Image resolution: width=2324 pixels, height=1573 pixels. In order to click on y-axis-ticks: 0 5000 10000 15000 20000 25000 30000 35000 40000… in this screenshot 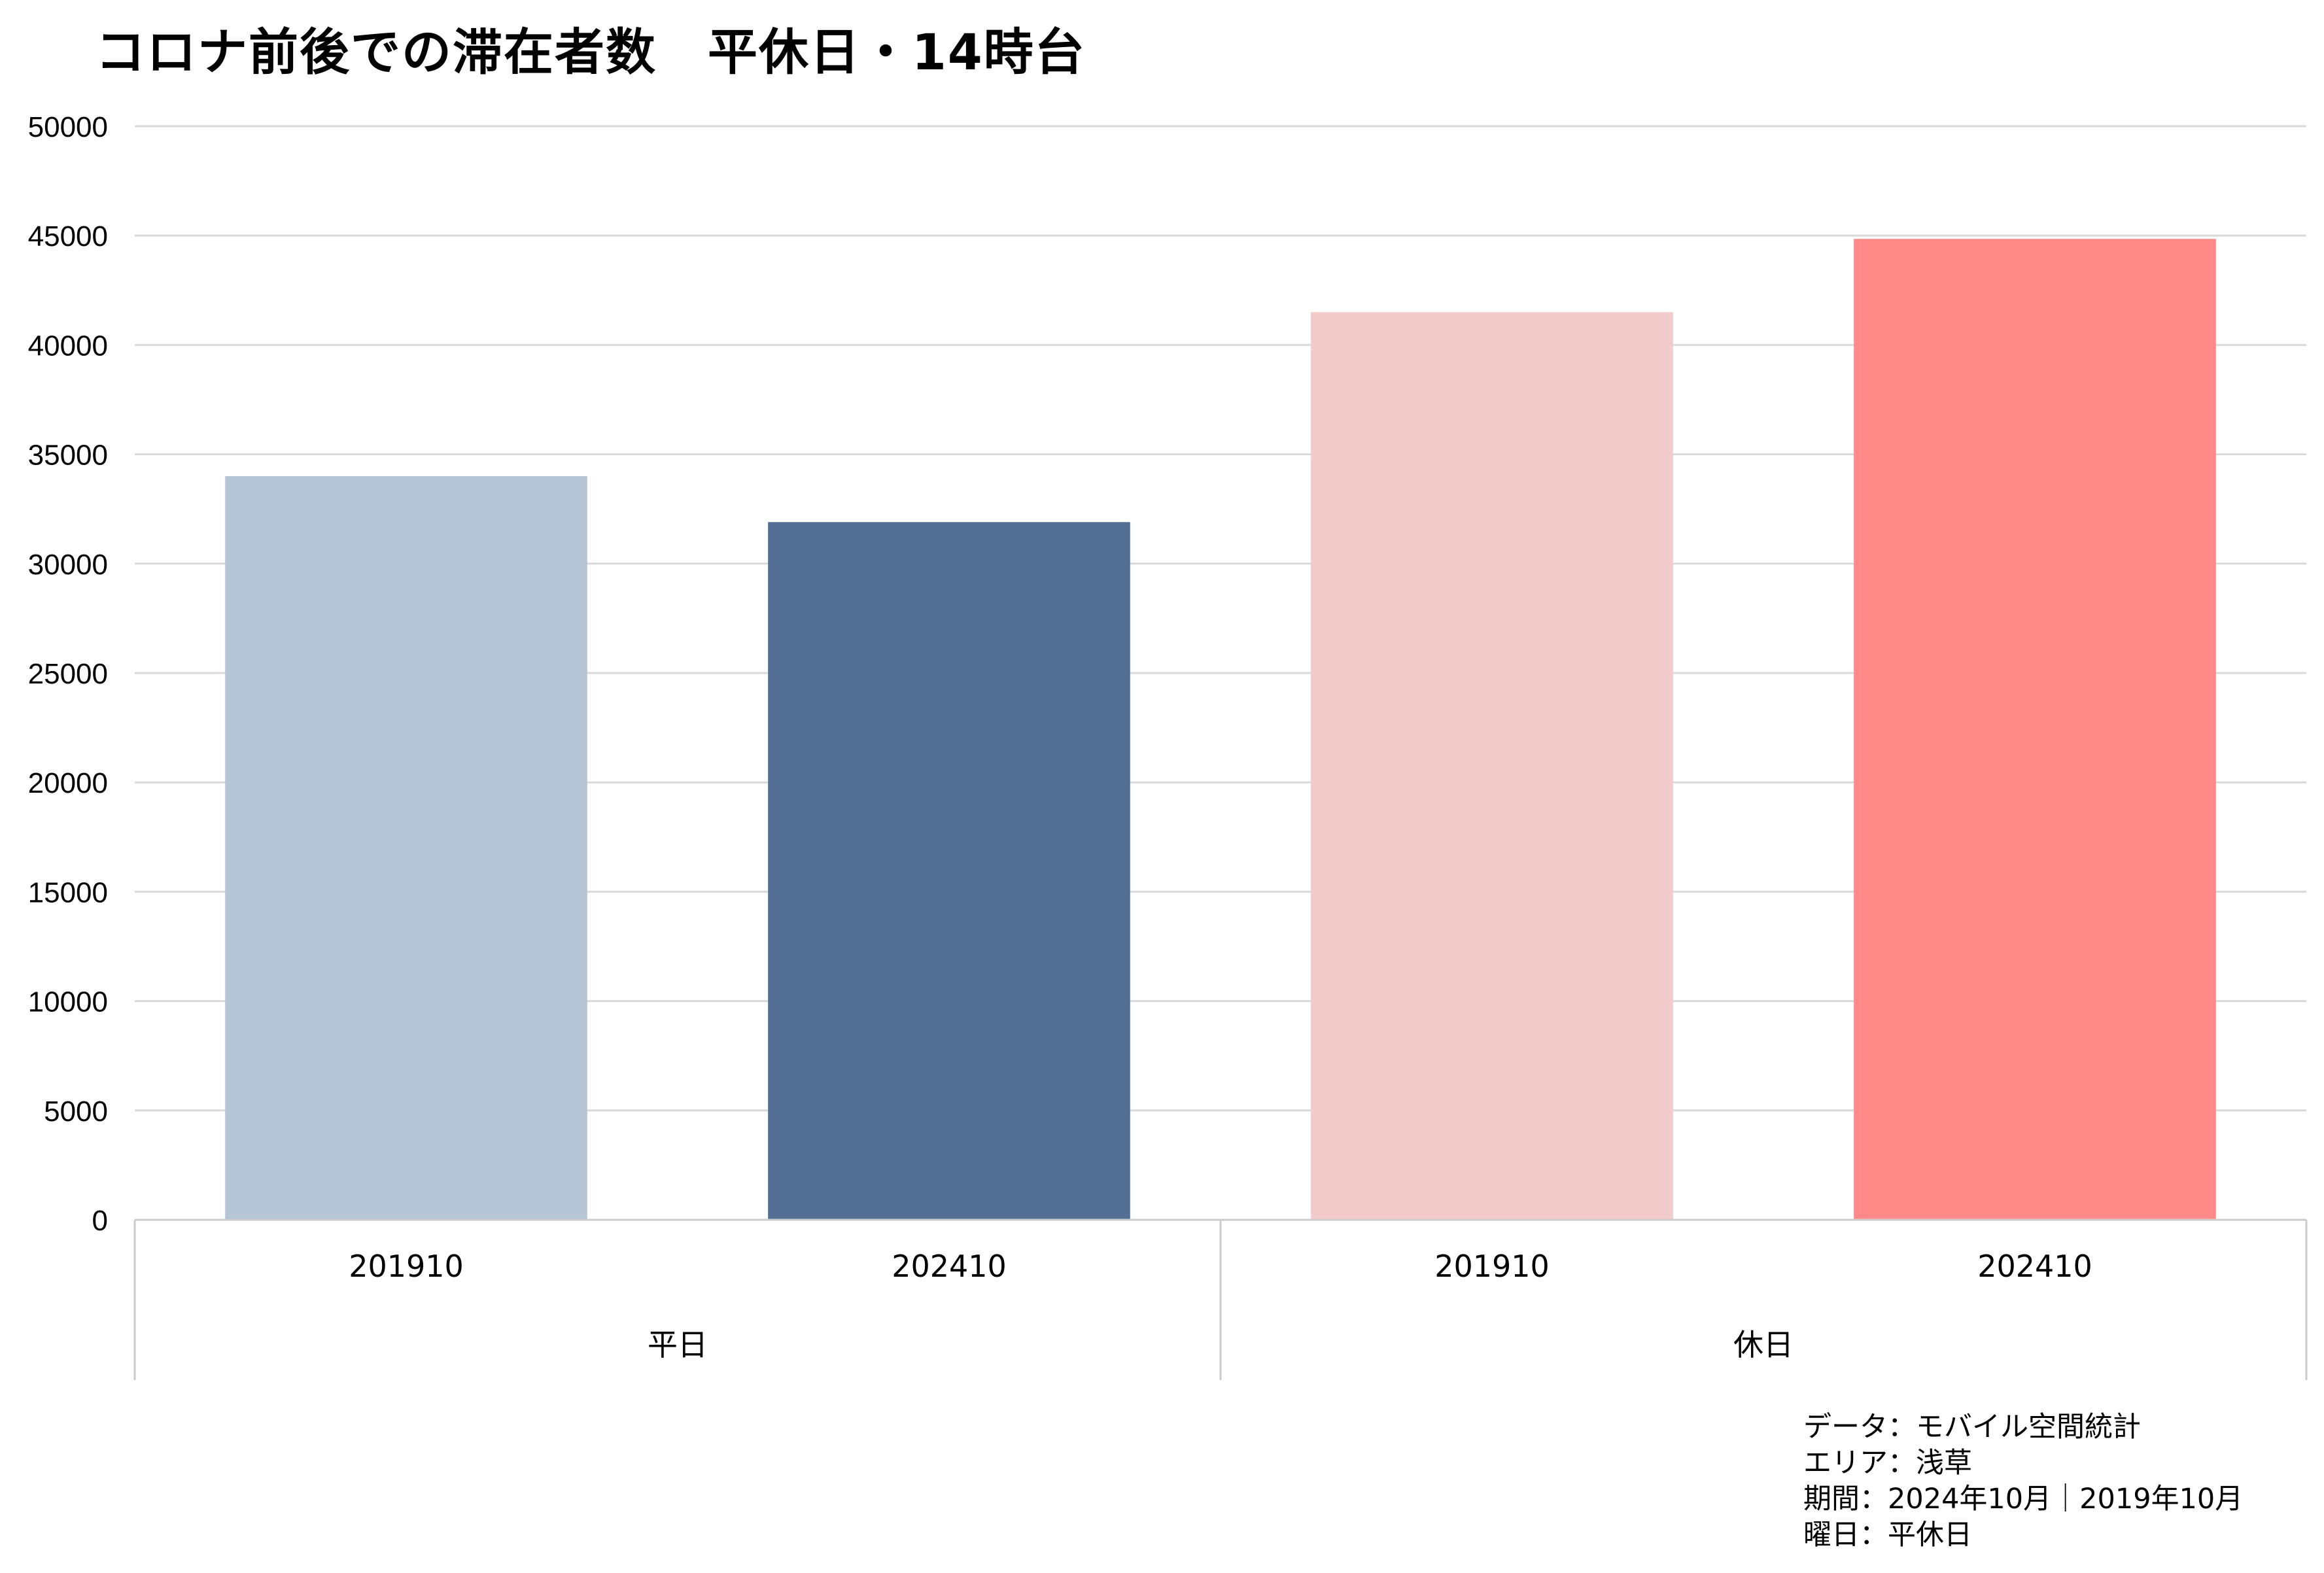, I will do `click(68, 674)`.